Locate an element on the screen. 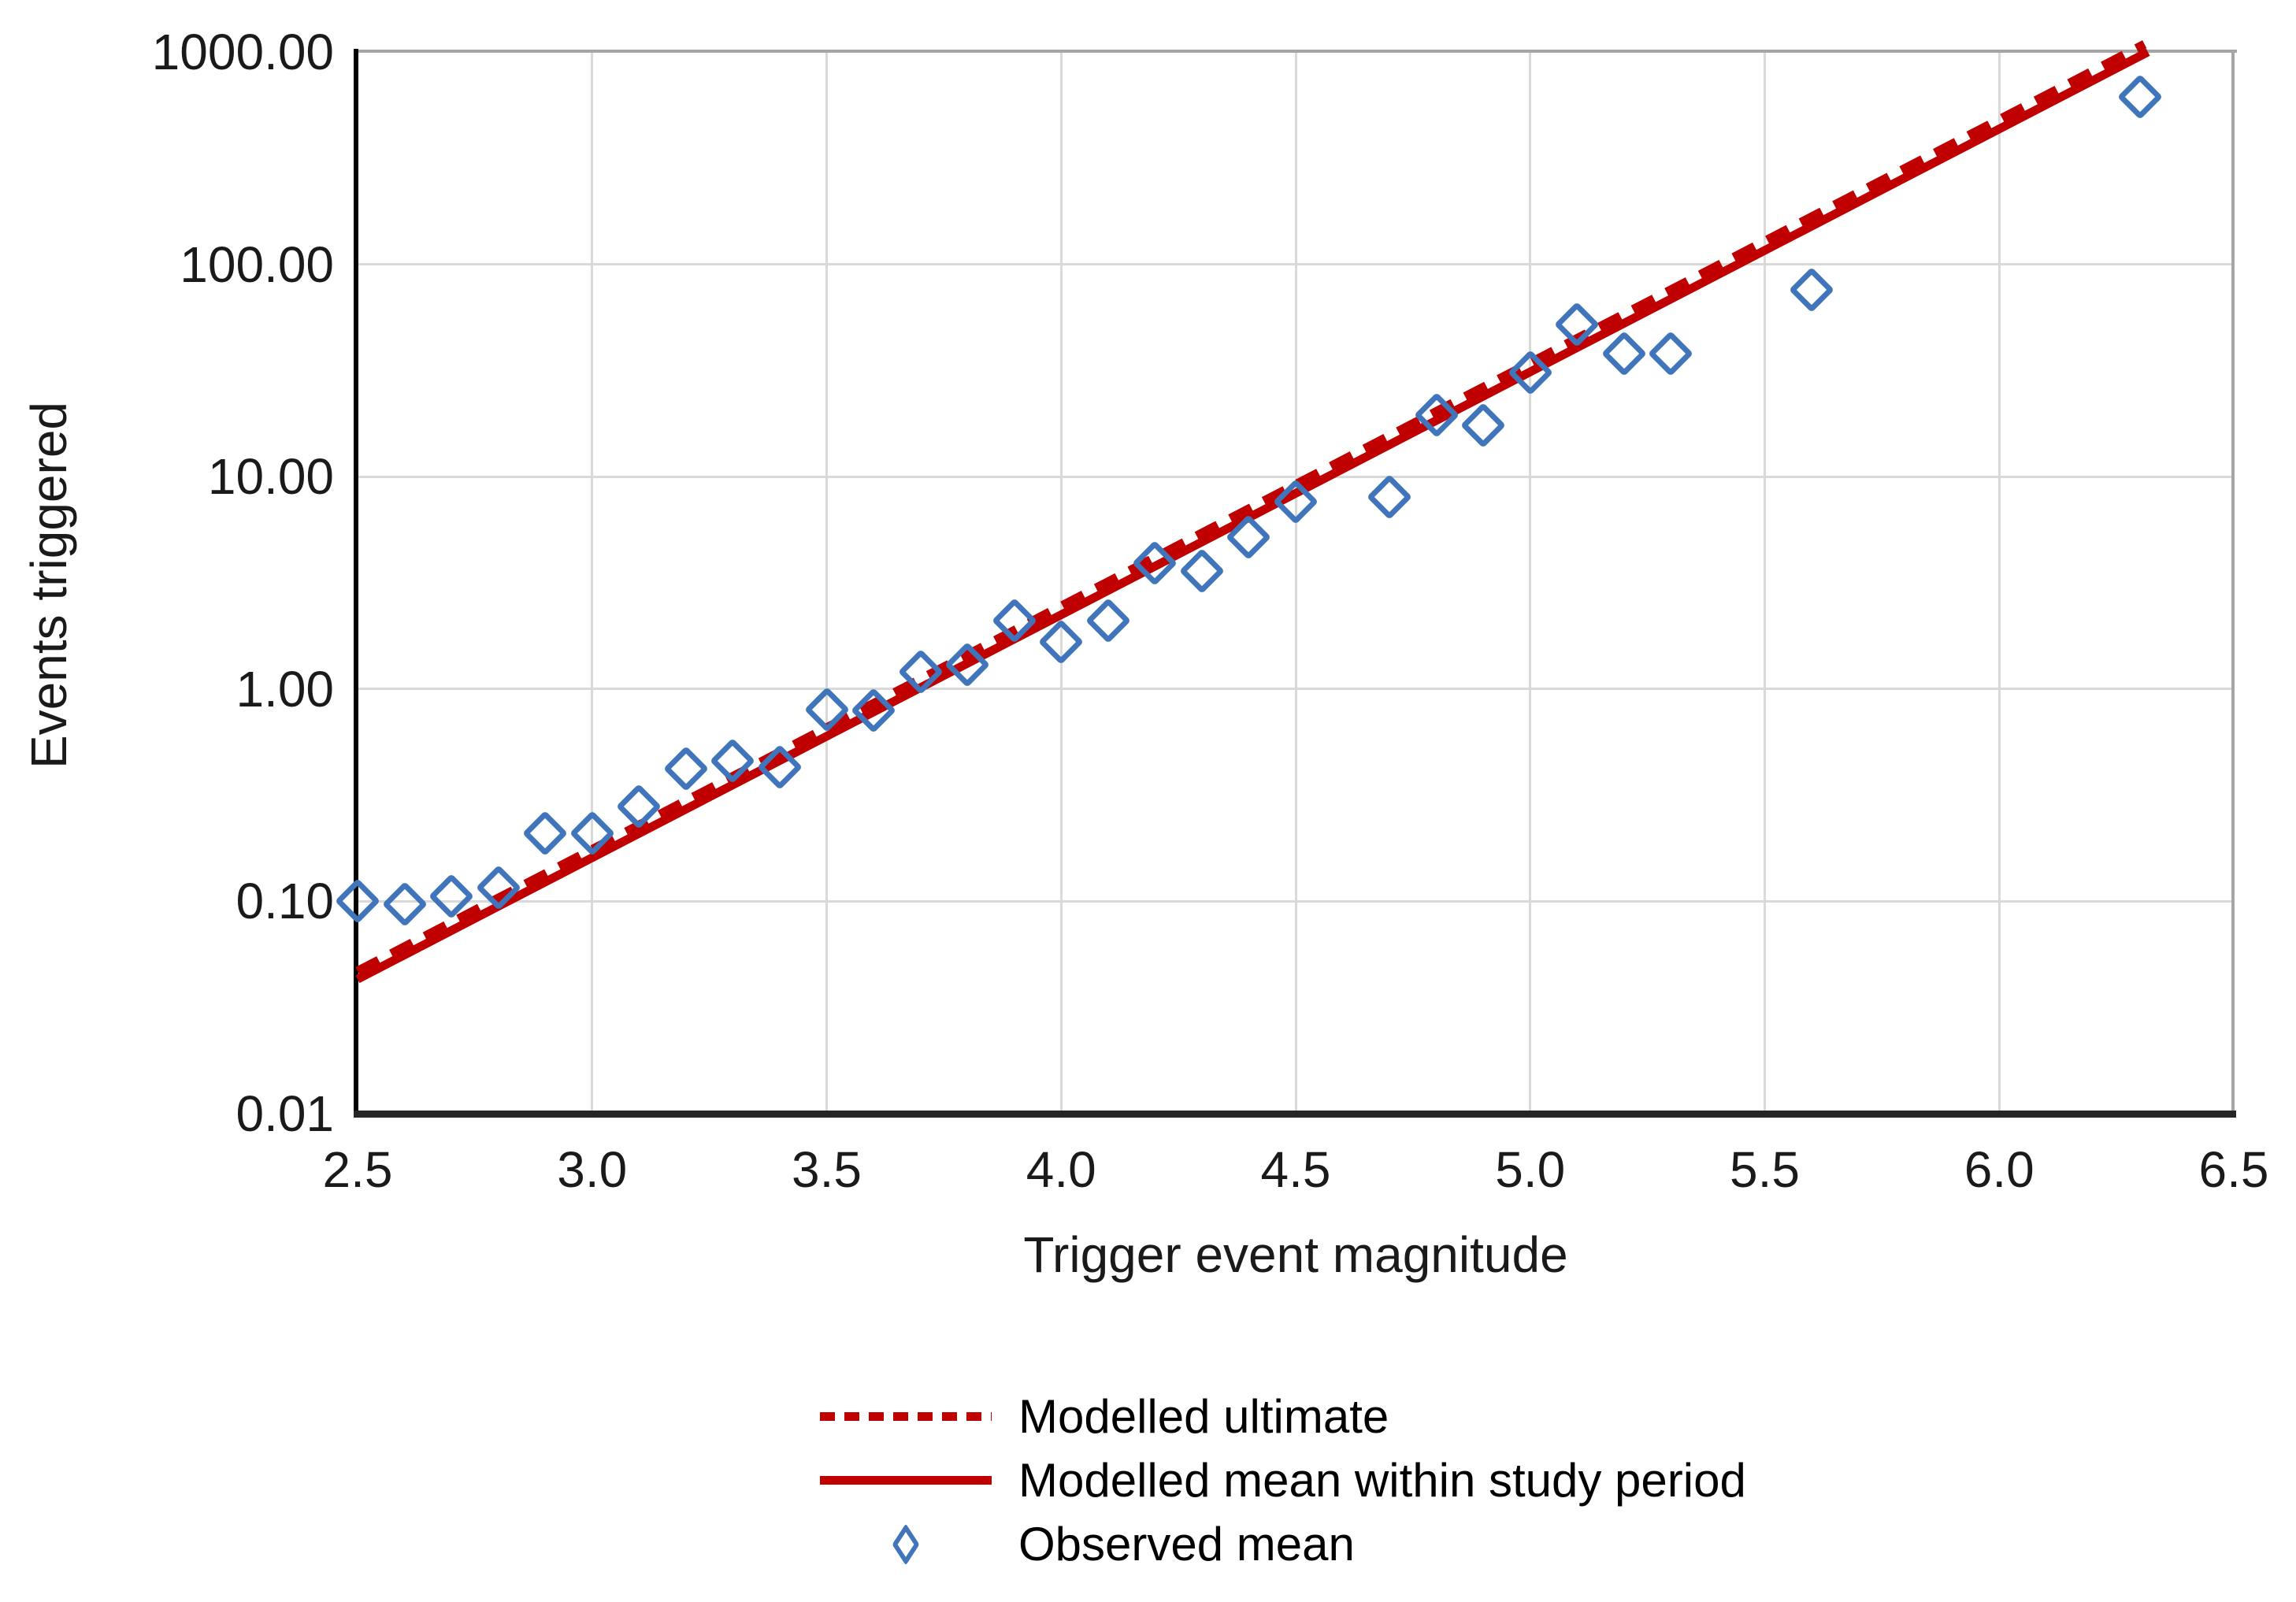 Image resolution: width=2296 pixels, height=1602 pixels. x-tick-label: 6.0 is located at coordinates (1999, 1169).